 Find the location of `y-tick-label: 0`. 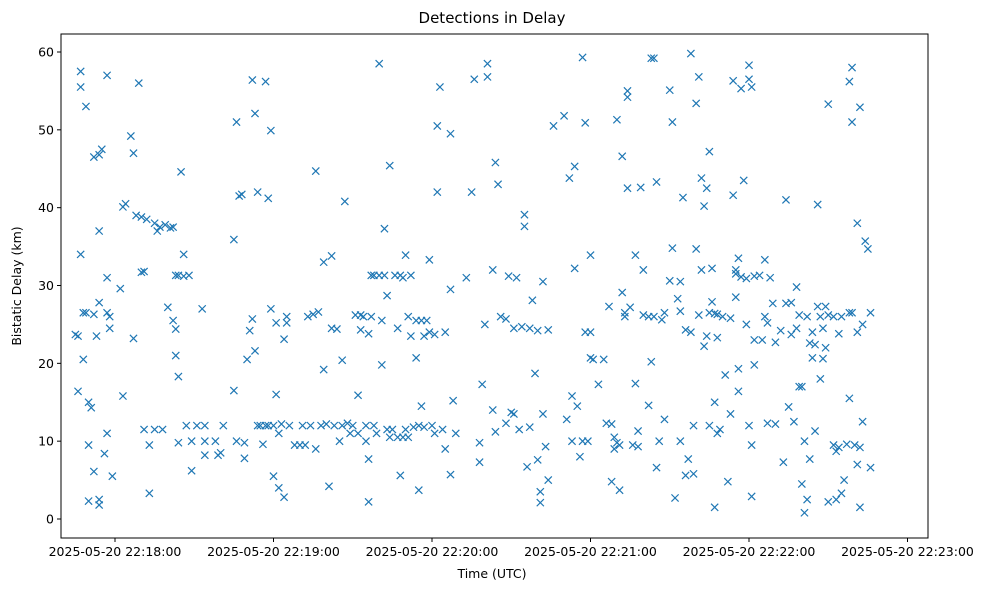

y-tick-label: 0 is located at coordinates (50, 519).